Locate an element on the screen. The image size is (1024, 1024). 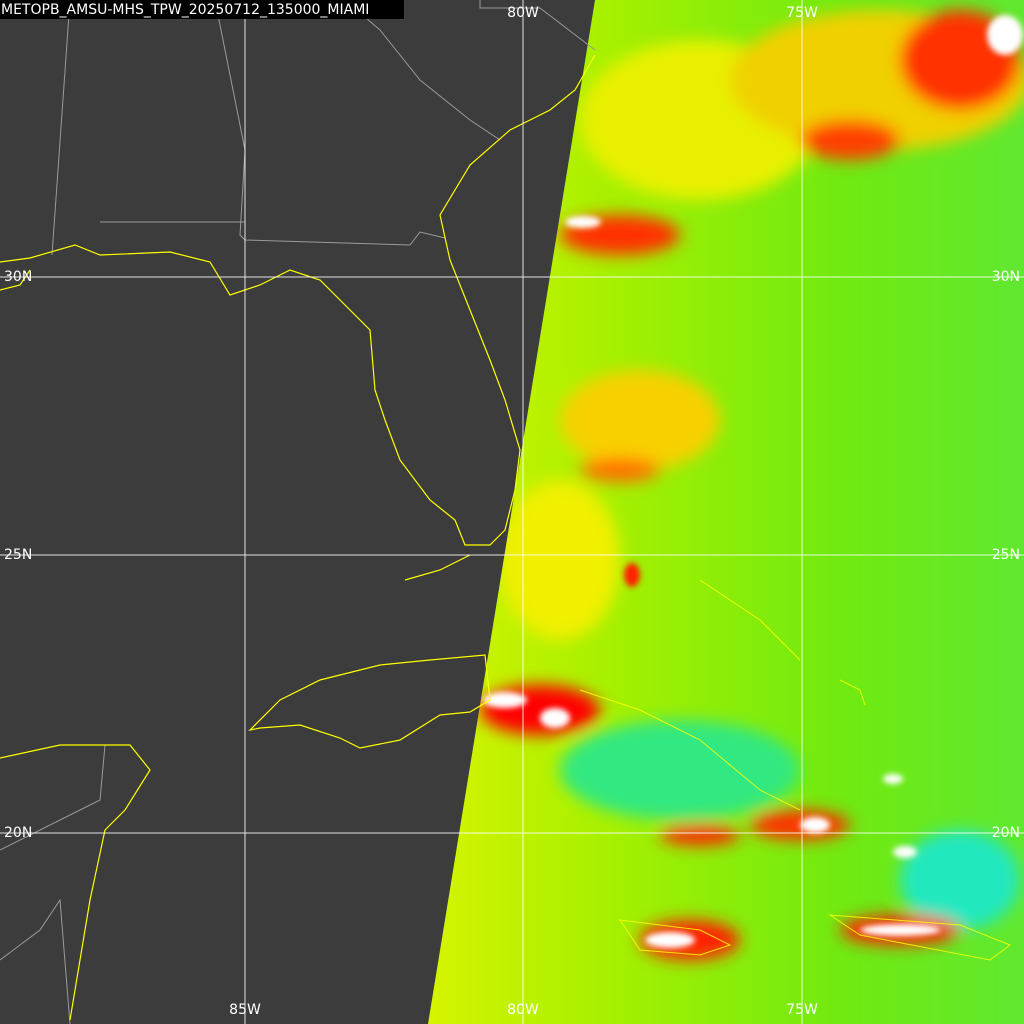
lon-label: 85W is located at coordinates (245, 1010).